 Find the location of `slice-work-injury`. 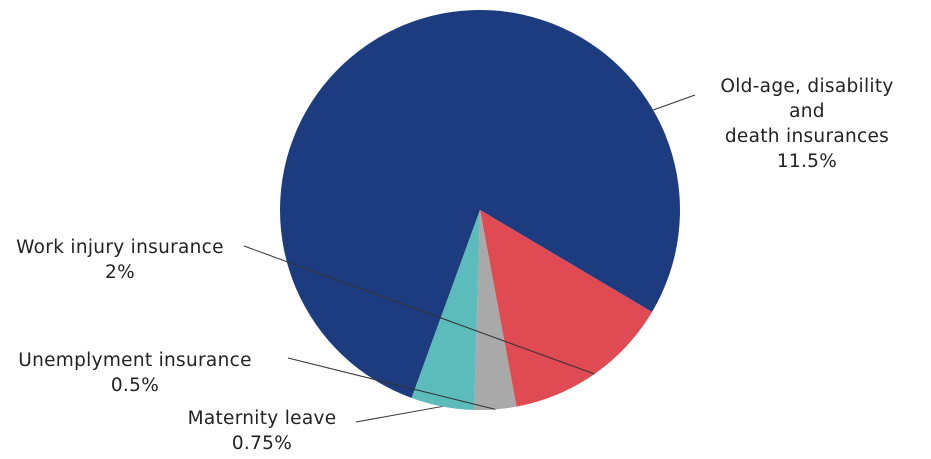

slice-work-injury is located at coordinates (566, 308).